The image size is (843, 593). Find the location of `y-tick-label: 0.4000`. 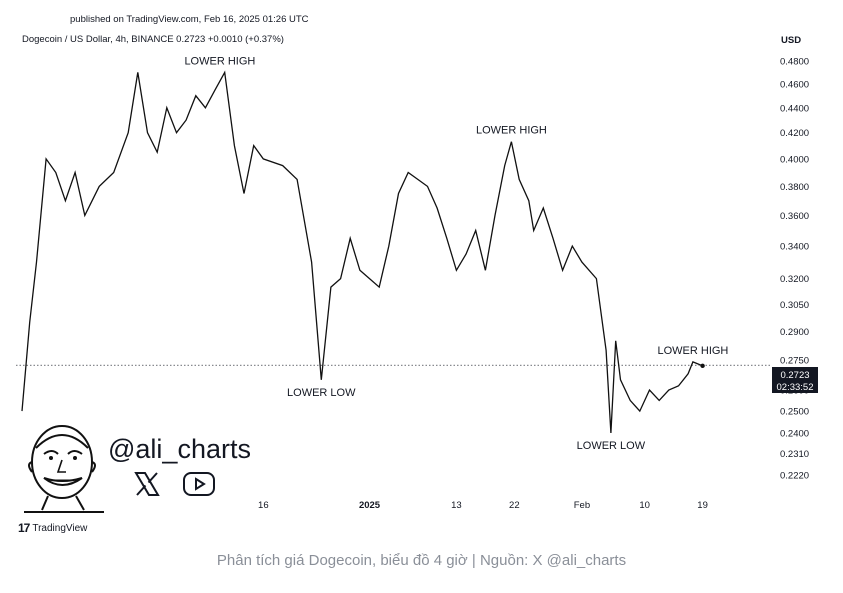

y-tick-label: 0.4000 is located at coordinates (794, 159).